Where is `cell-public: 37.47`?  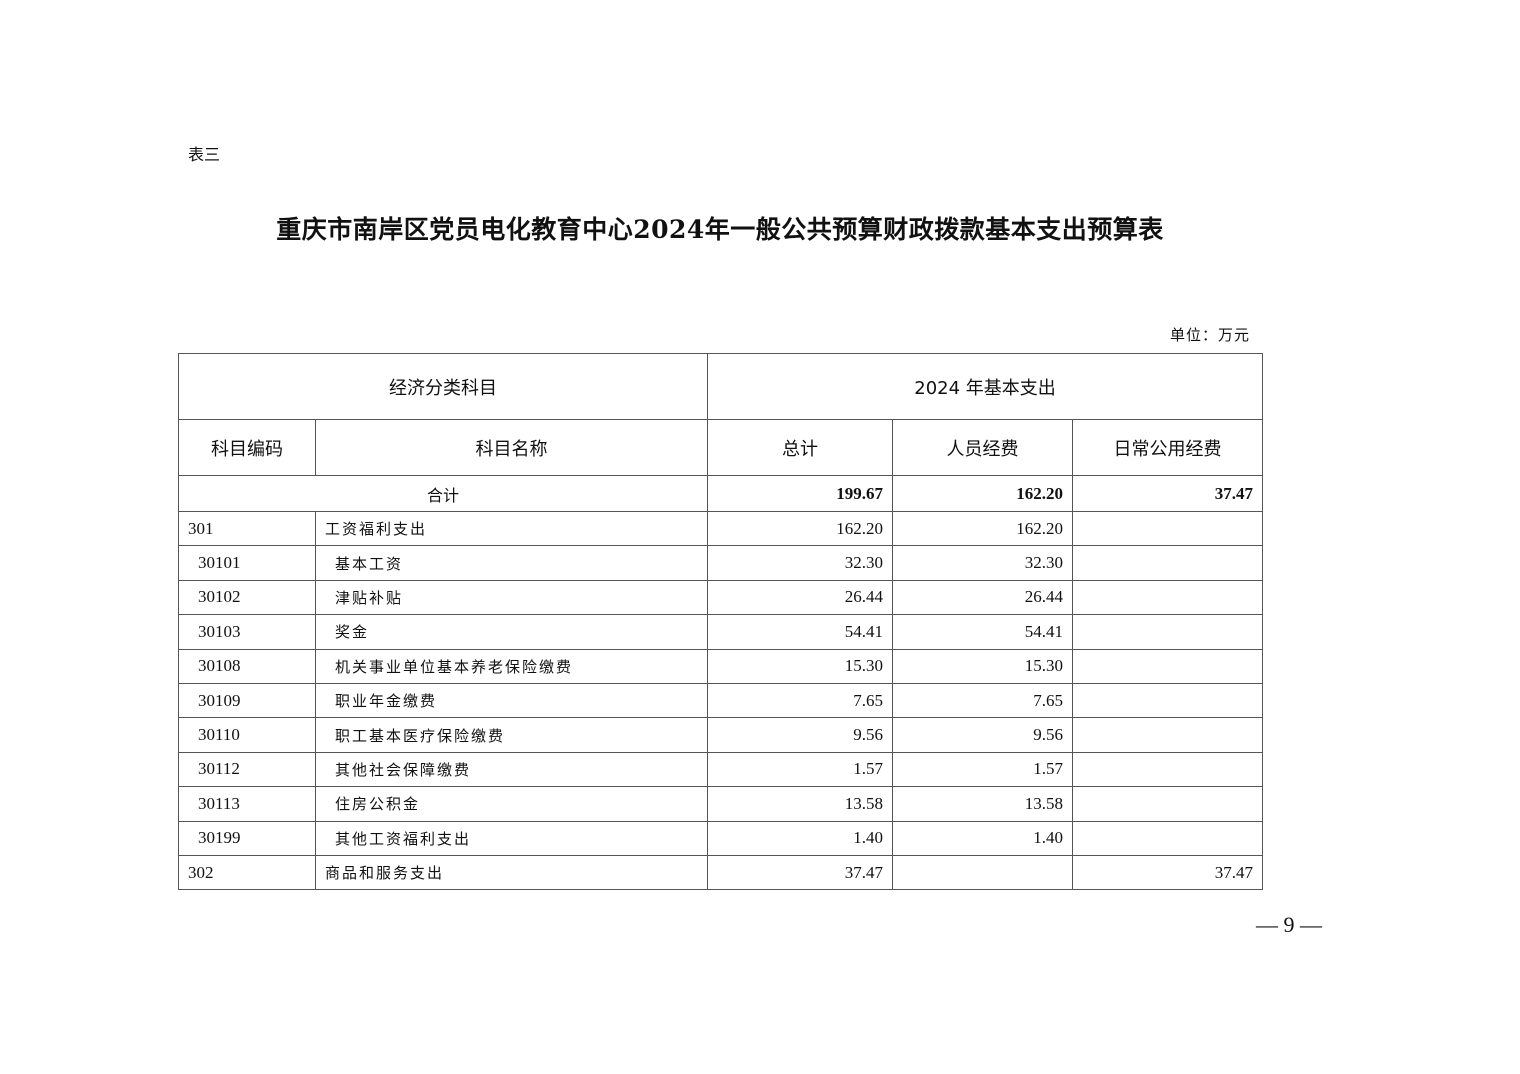 cell-public: 37.47 is located at coordinates (1167, 872).